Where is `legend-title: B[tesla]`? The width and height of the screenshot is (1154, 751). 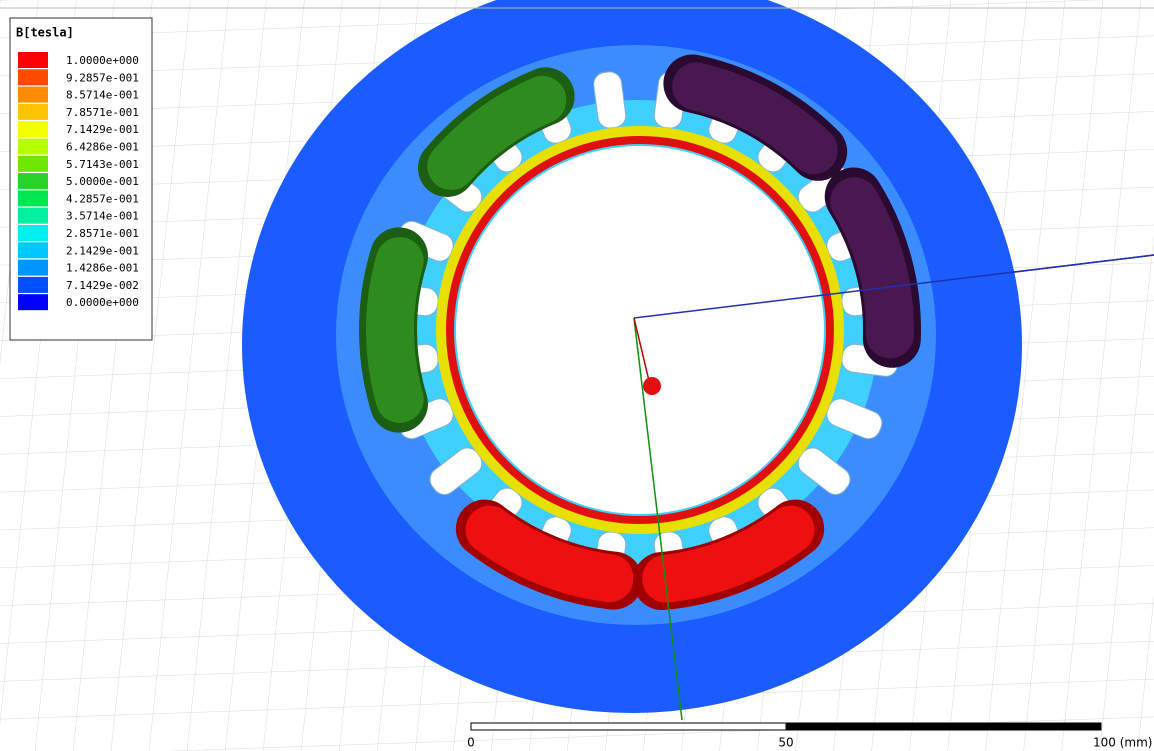
legend-title: B[tesla] is located at coordinates (45, 33).